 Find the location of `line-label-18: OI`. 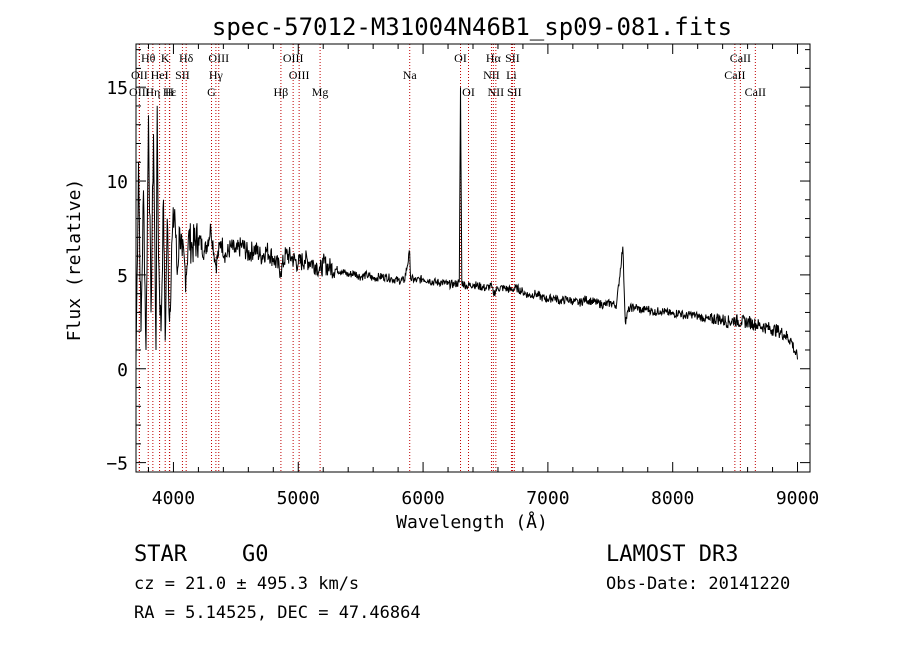

line-label-18: OI is located at coordinates (460, 58).